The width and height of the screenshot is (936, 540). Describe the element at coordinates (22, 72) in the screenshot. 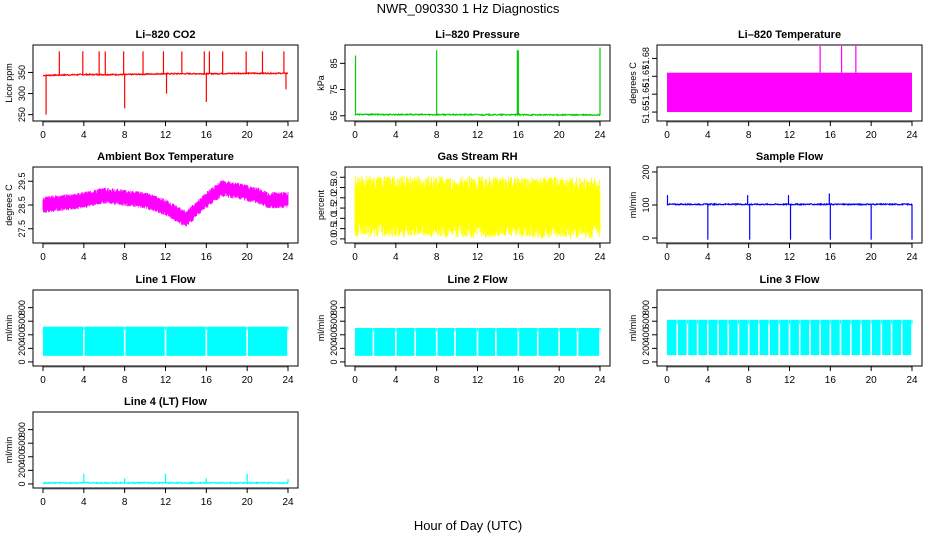

I see `y-tick-label: 350` at that location.